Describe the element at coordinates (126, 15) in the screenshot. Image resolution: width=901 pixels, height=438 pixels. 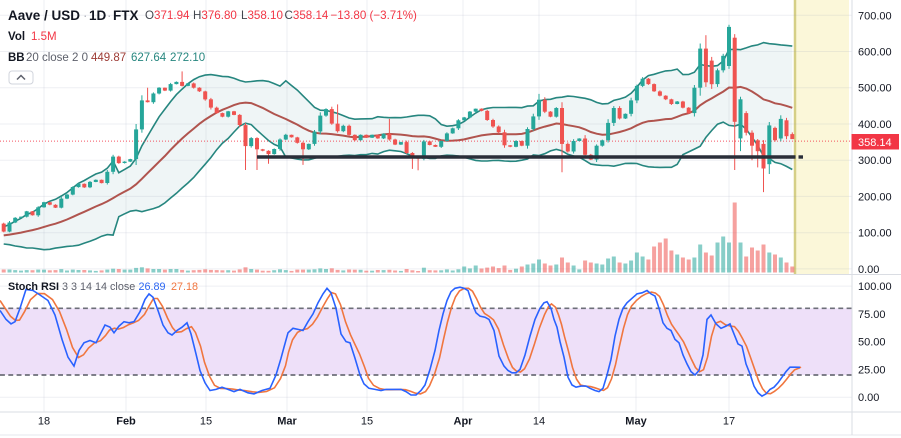
I see `svg-text: FTX` at that location.